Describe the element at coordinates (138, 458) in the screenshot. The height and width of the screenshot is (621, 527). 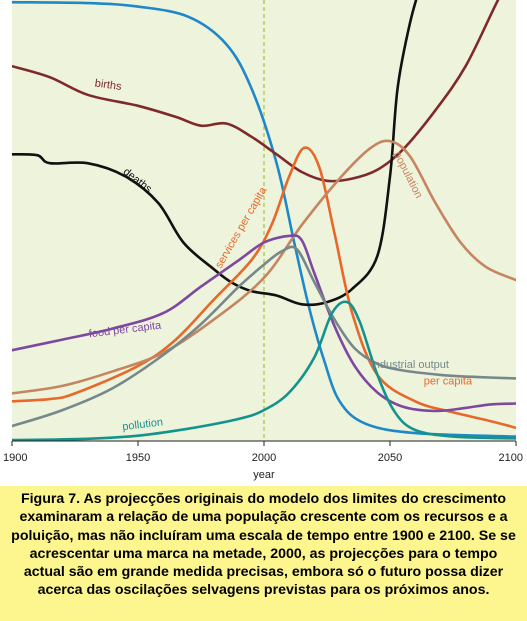
I see `x-tick-label-1950: 1950` at that location.